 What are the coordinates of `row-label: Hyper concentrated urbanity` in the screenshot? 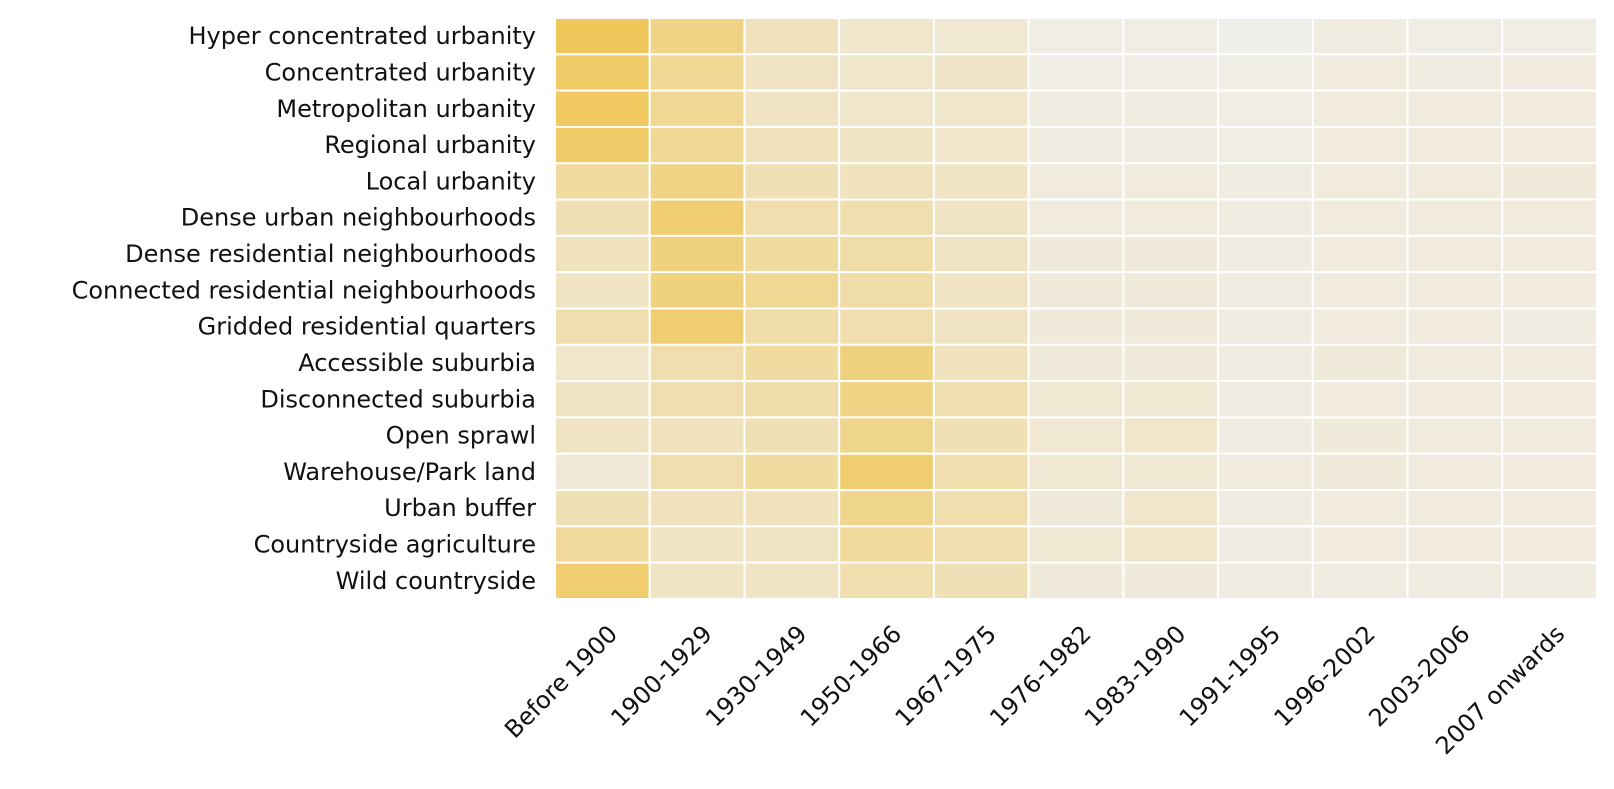 It's located at (362, 36).